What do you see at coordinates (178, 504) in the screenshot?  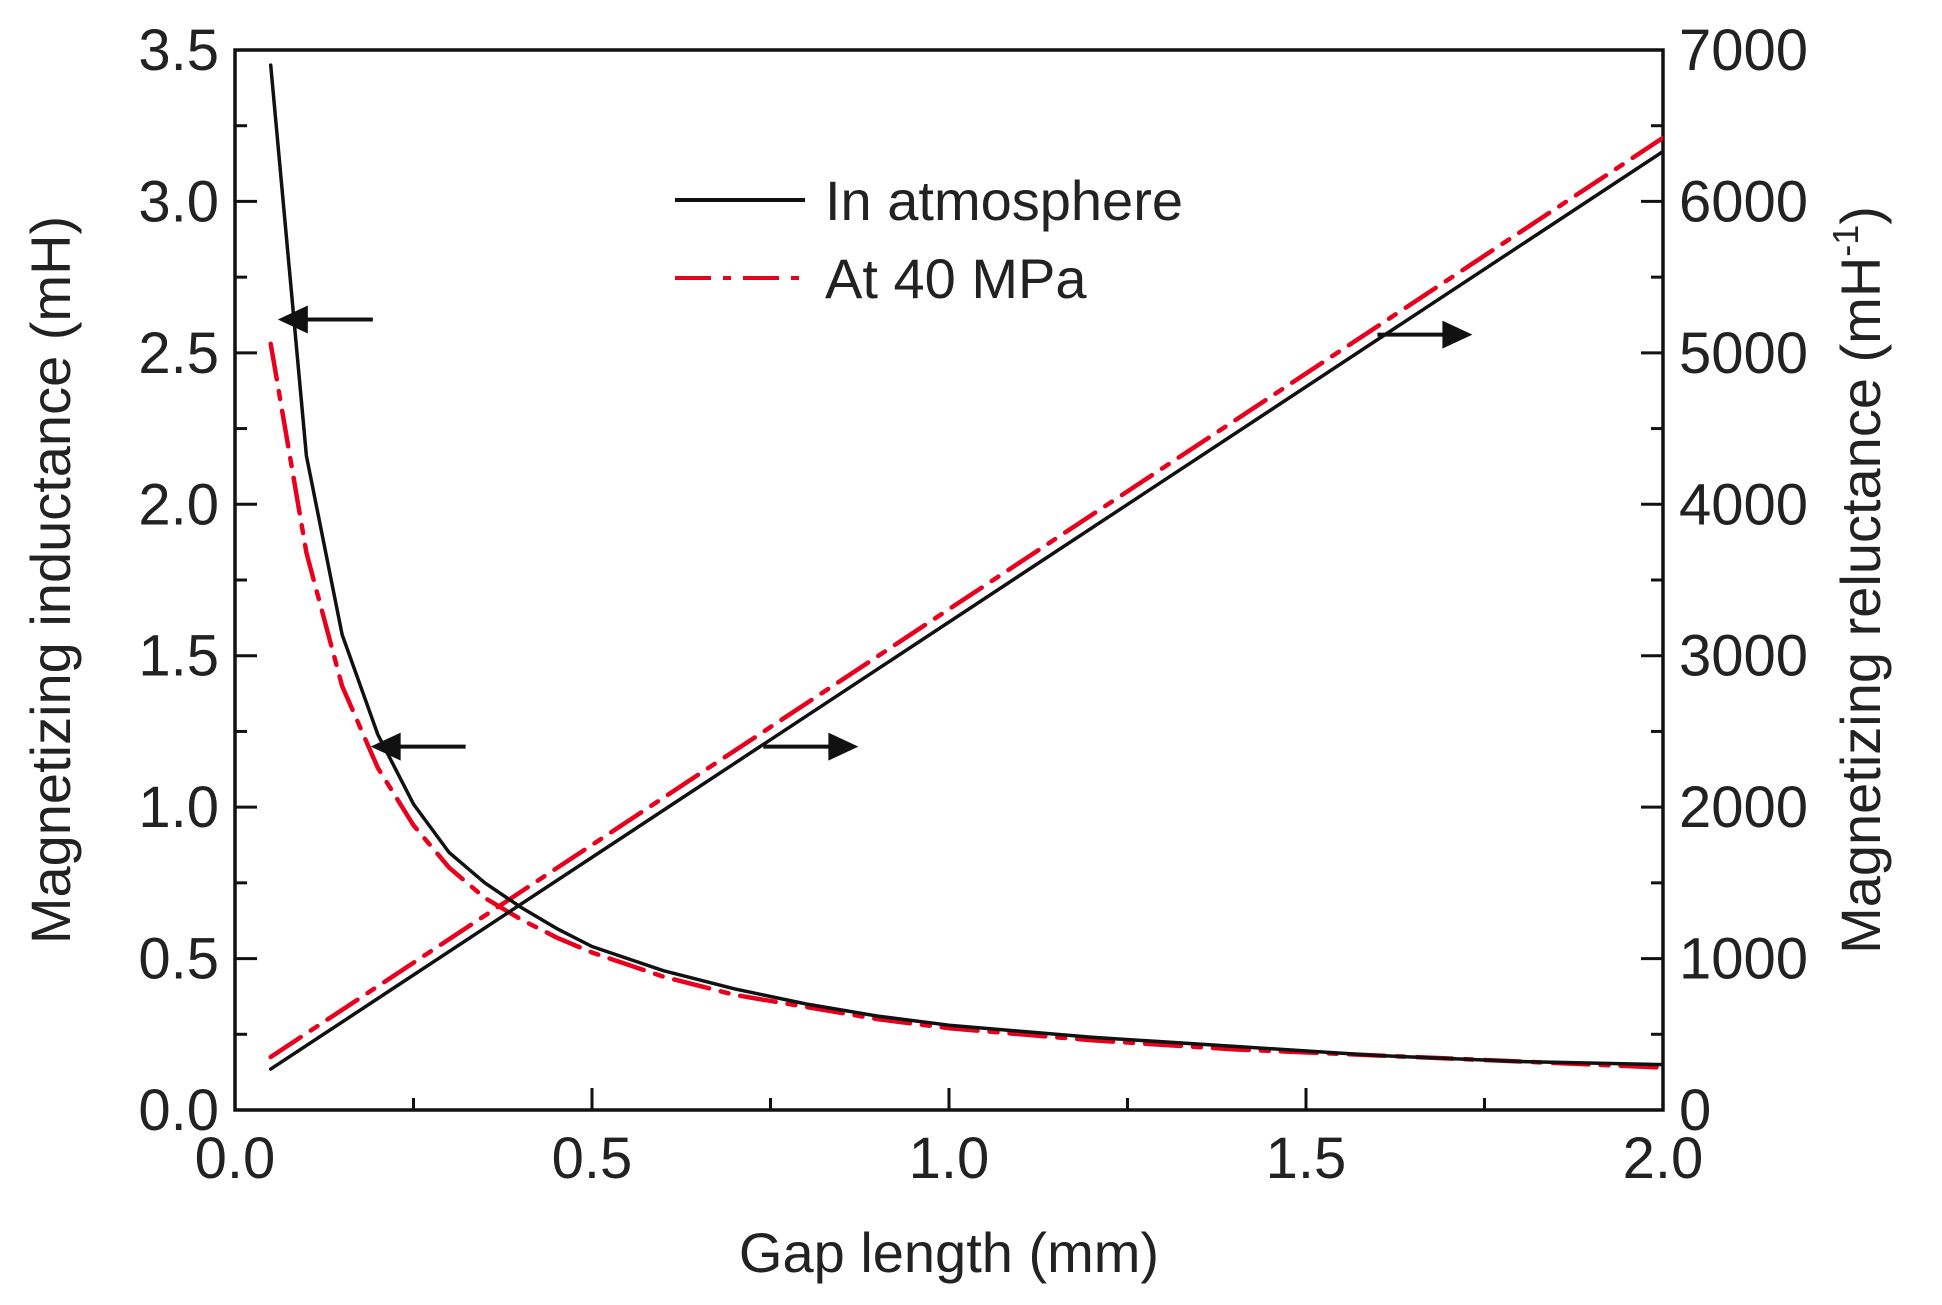 I see `left-y-tick-label: 2.0` at bounding box center [178, 504].